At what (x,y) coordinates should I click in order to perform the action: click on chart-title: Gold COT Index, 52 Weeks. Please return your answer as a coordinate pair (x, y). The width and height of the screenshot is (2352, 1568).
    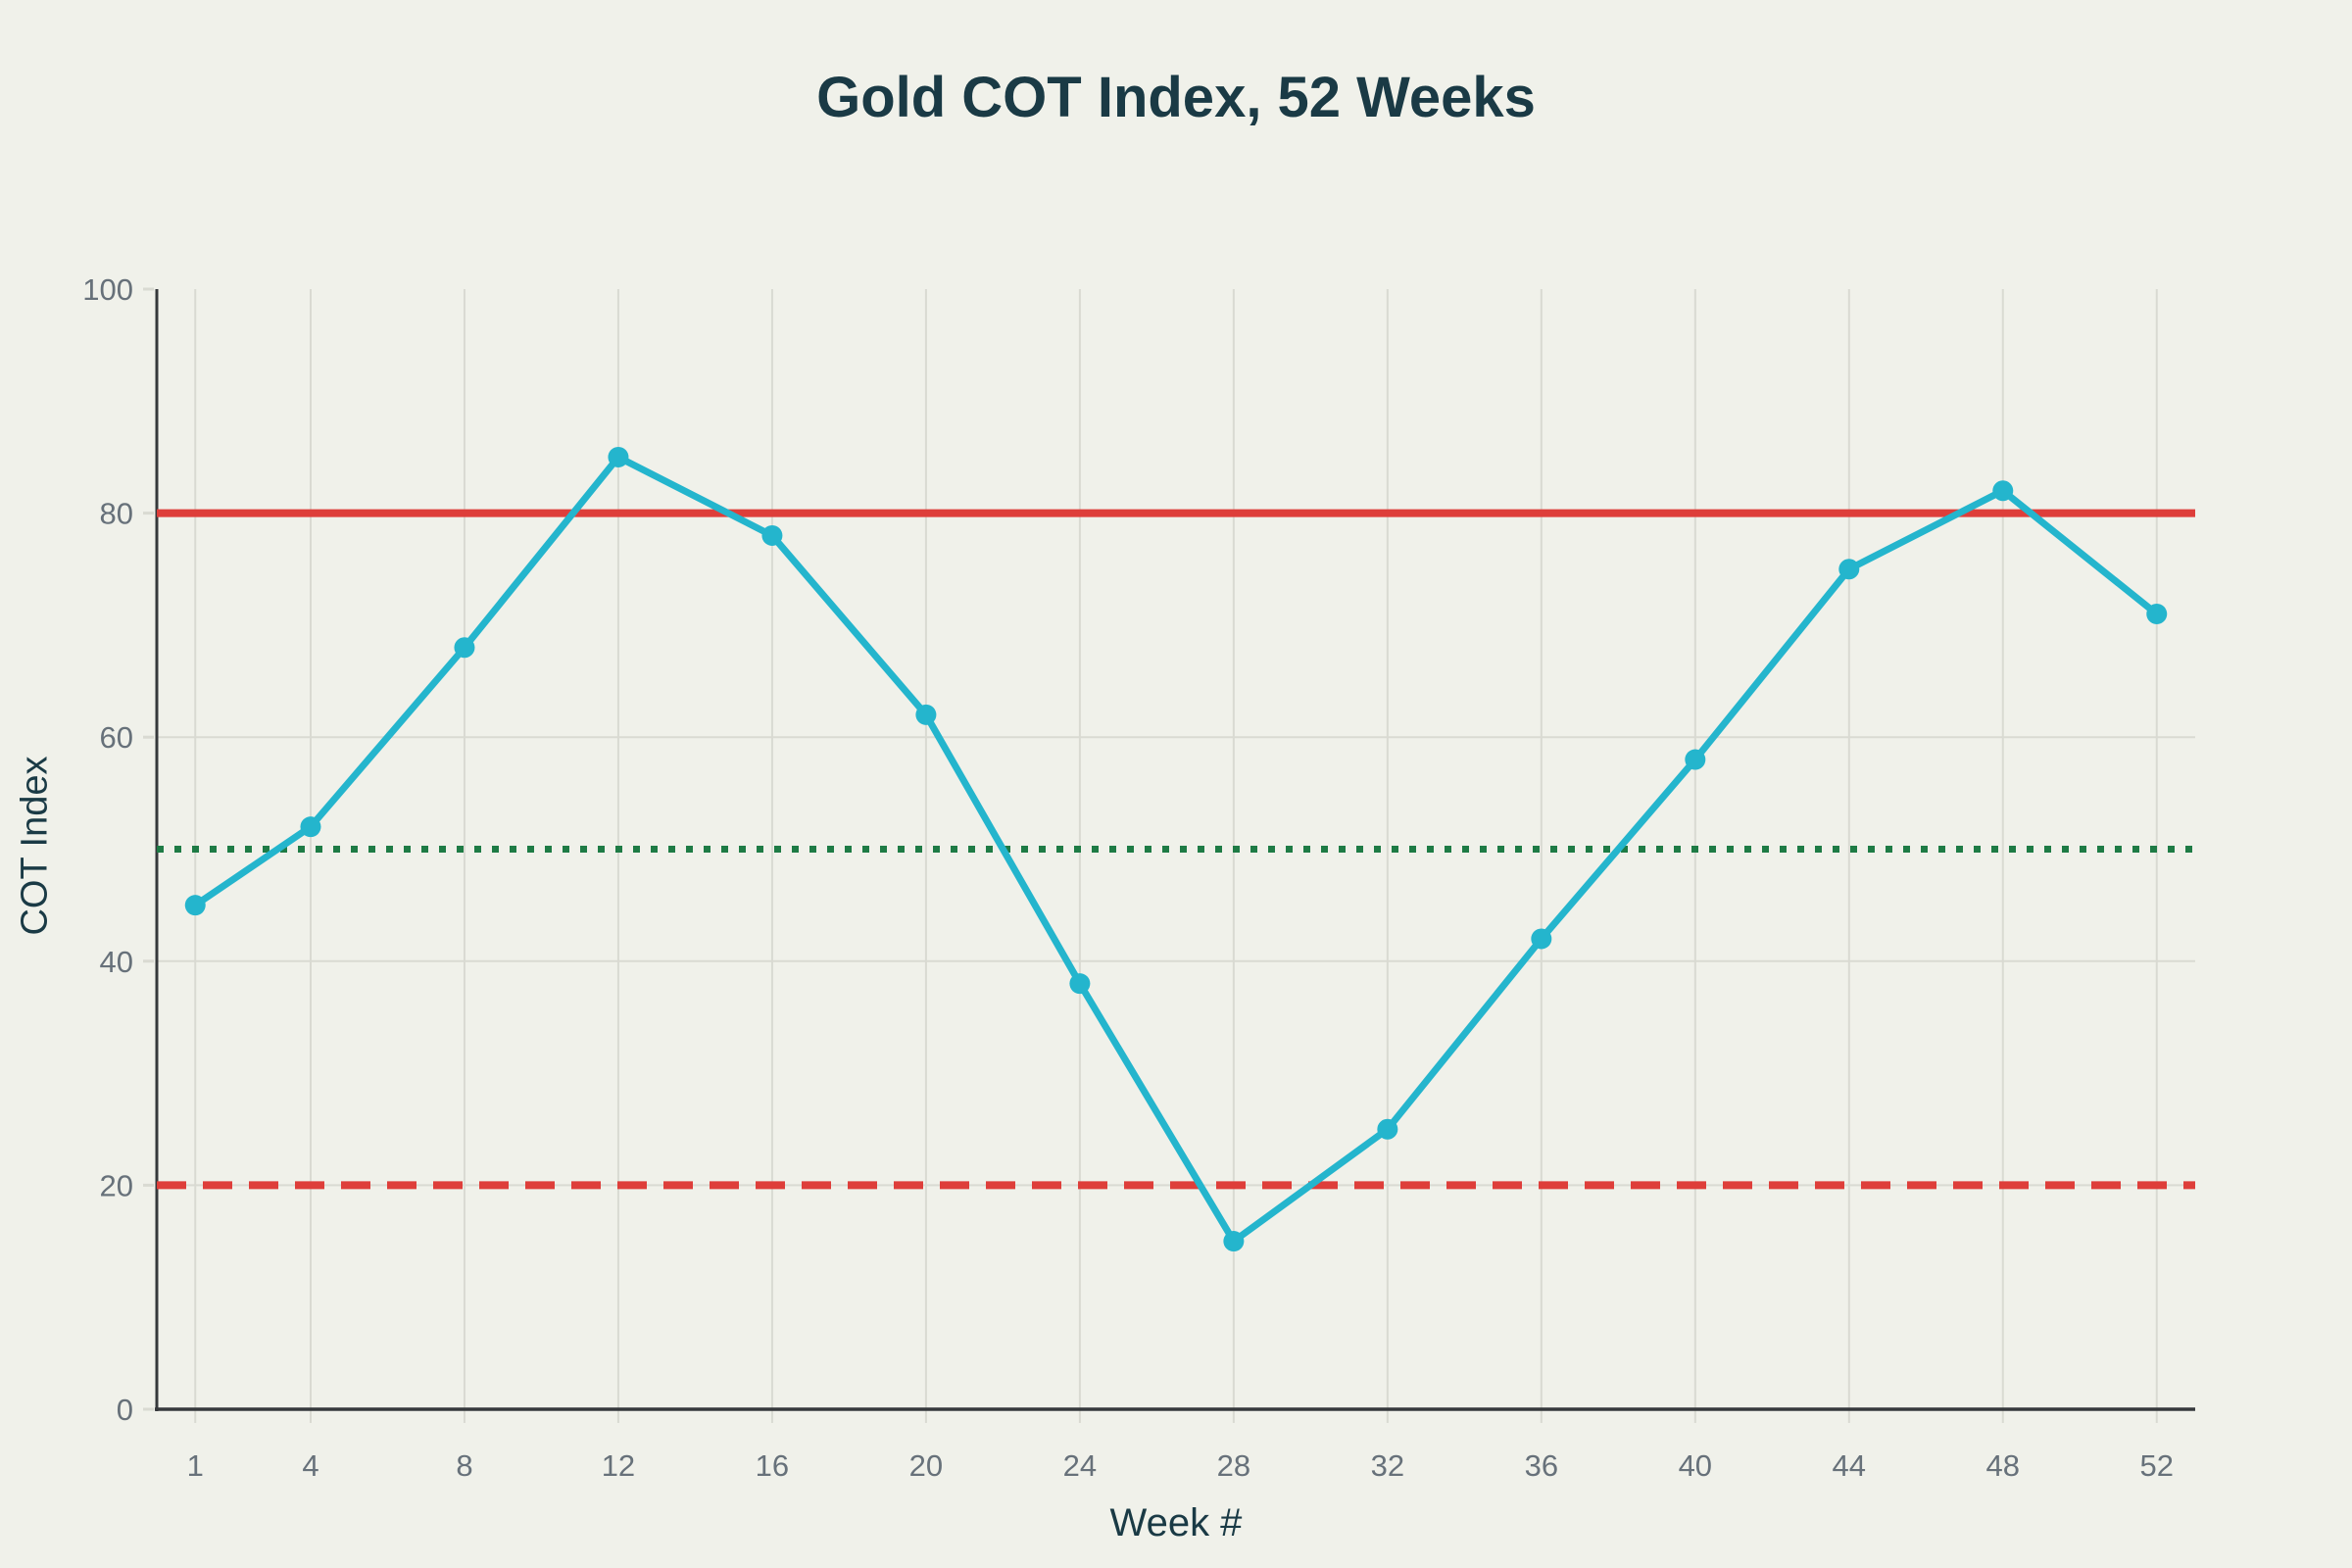
    Looking at the image, I should click on (1176, 97).